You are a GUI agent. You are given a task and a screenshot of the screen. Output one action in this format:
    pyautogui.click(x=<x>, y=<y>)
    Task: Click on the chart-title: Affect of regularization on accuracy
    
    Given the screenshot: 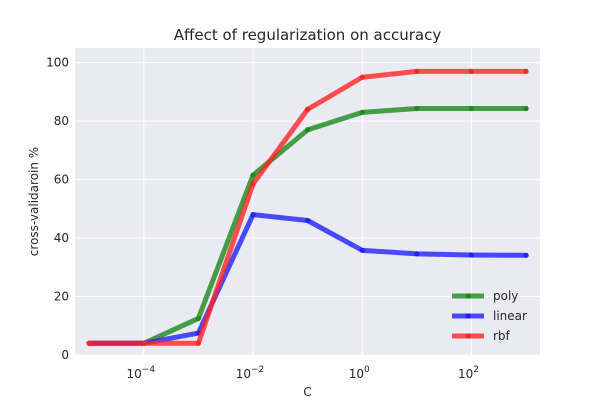 What is the action you would take?
    pyautogui.click(x=308, y=35)
    